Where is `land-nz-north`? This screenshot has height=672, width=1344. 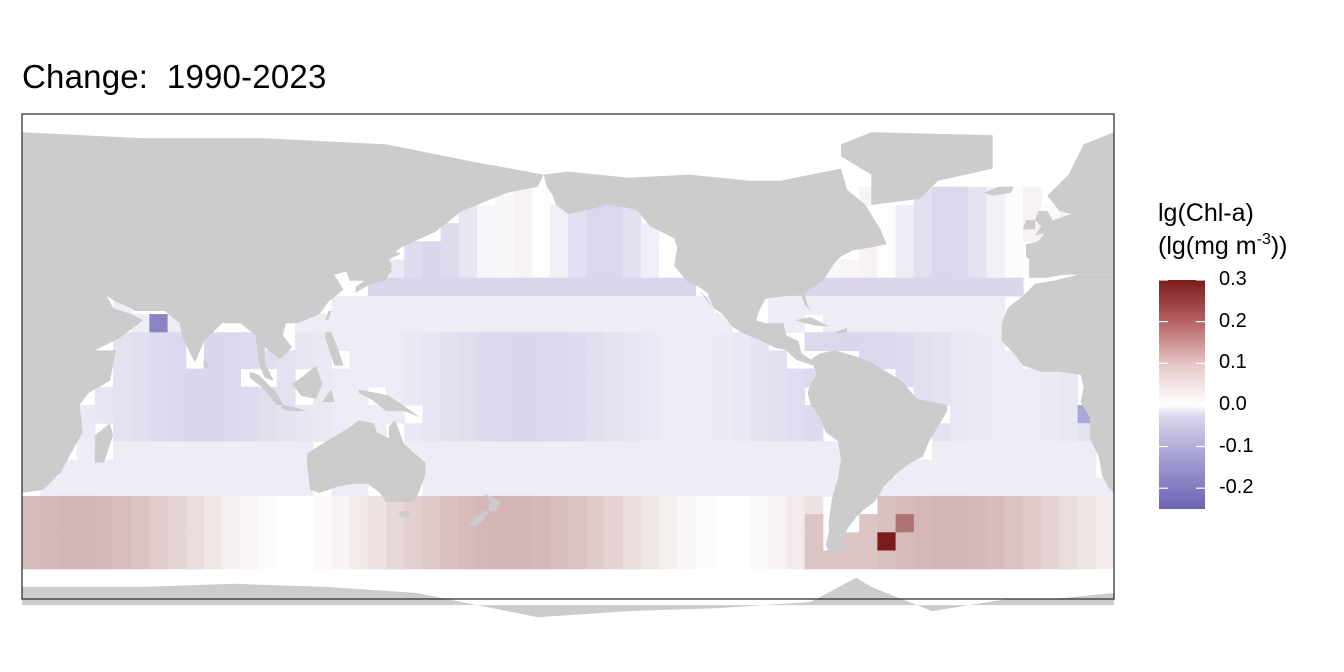
land-nz-north is located at coordinates (492, 502).